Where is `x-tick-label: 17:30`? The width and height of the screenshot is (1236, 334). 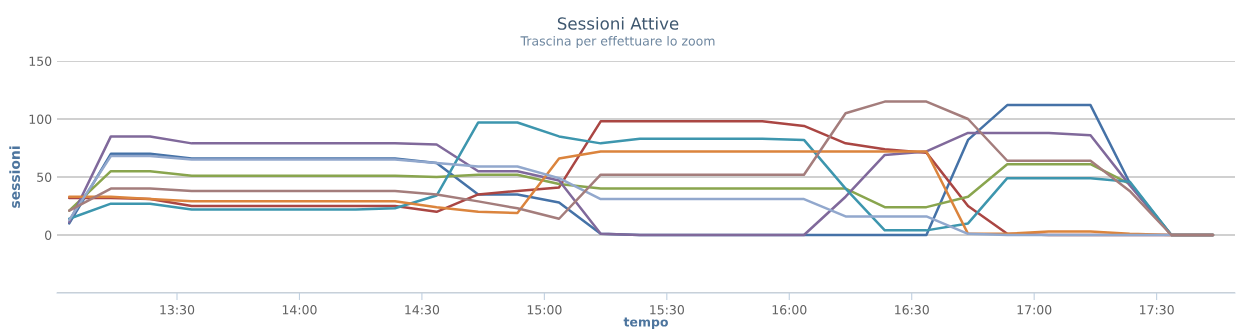 x-tick-label: 17:30 is located at coordinates (1156, 310).